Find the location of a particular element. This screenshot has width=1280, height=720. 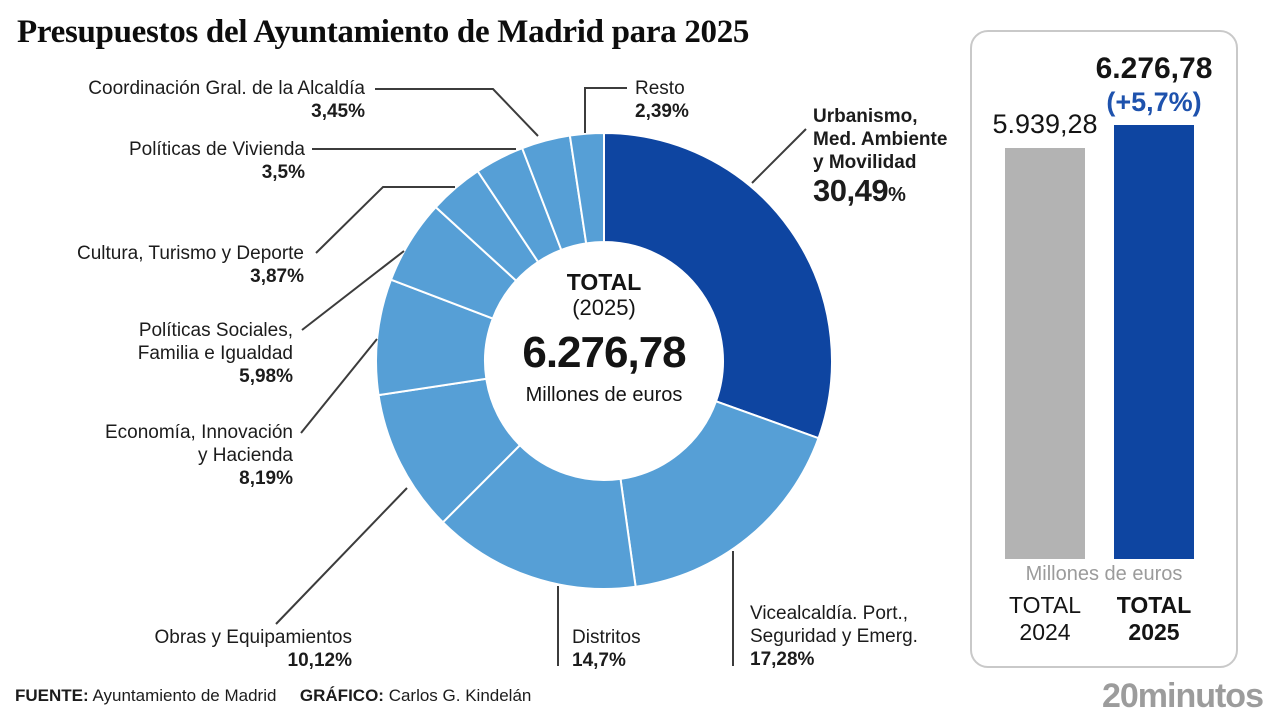

donut-segment-vicealcaldia is located at coordinates (719, 494).